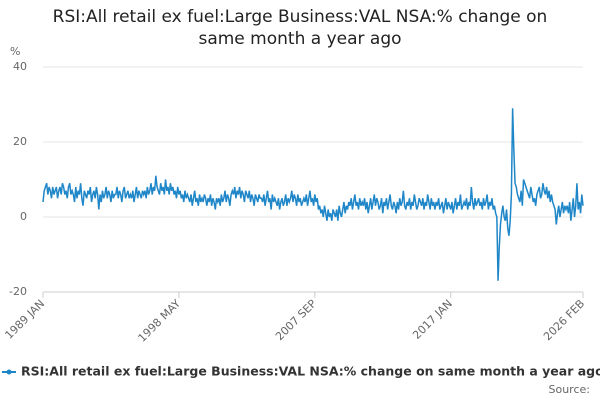 This screenshot has height=400, width=600. What do you see at coordinates (432, 319) in the screenshot?
I see `x-tick-label: 2017 JAN` at bounding box center [432, 319].